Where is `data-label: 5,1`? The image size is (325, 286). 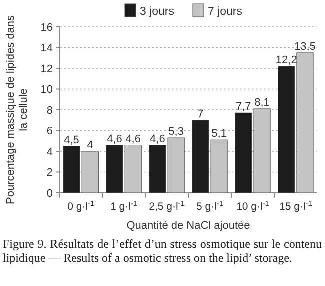 data-label: 5,1 is located at coordinates (219, 134).